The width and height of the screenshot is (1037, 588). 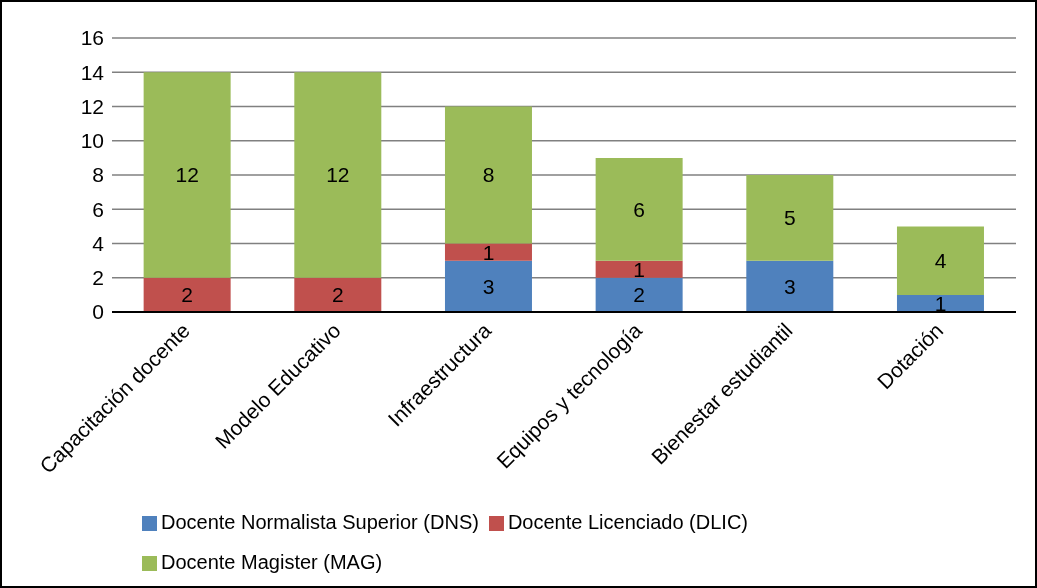 I want to click on data-label: 4, so click(x=940, y=261).